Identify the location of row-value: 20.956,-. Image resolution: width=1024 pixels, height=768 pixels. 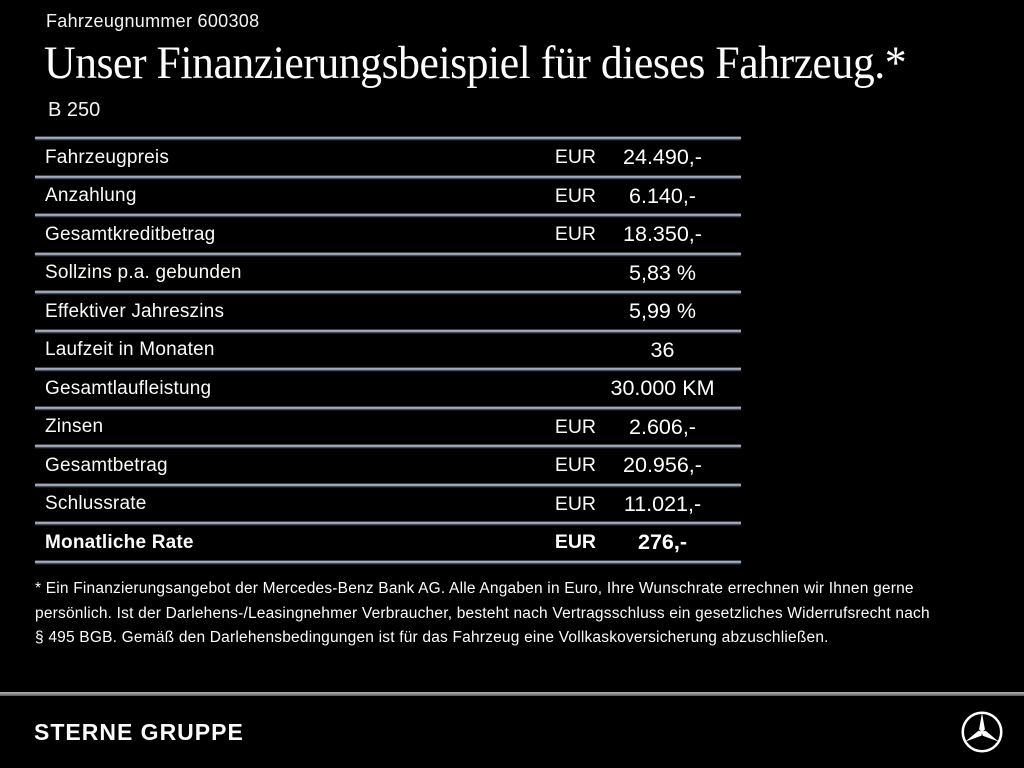
(662, 465).